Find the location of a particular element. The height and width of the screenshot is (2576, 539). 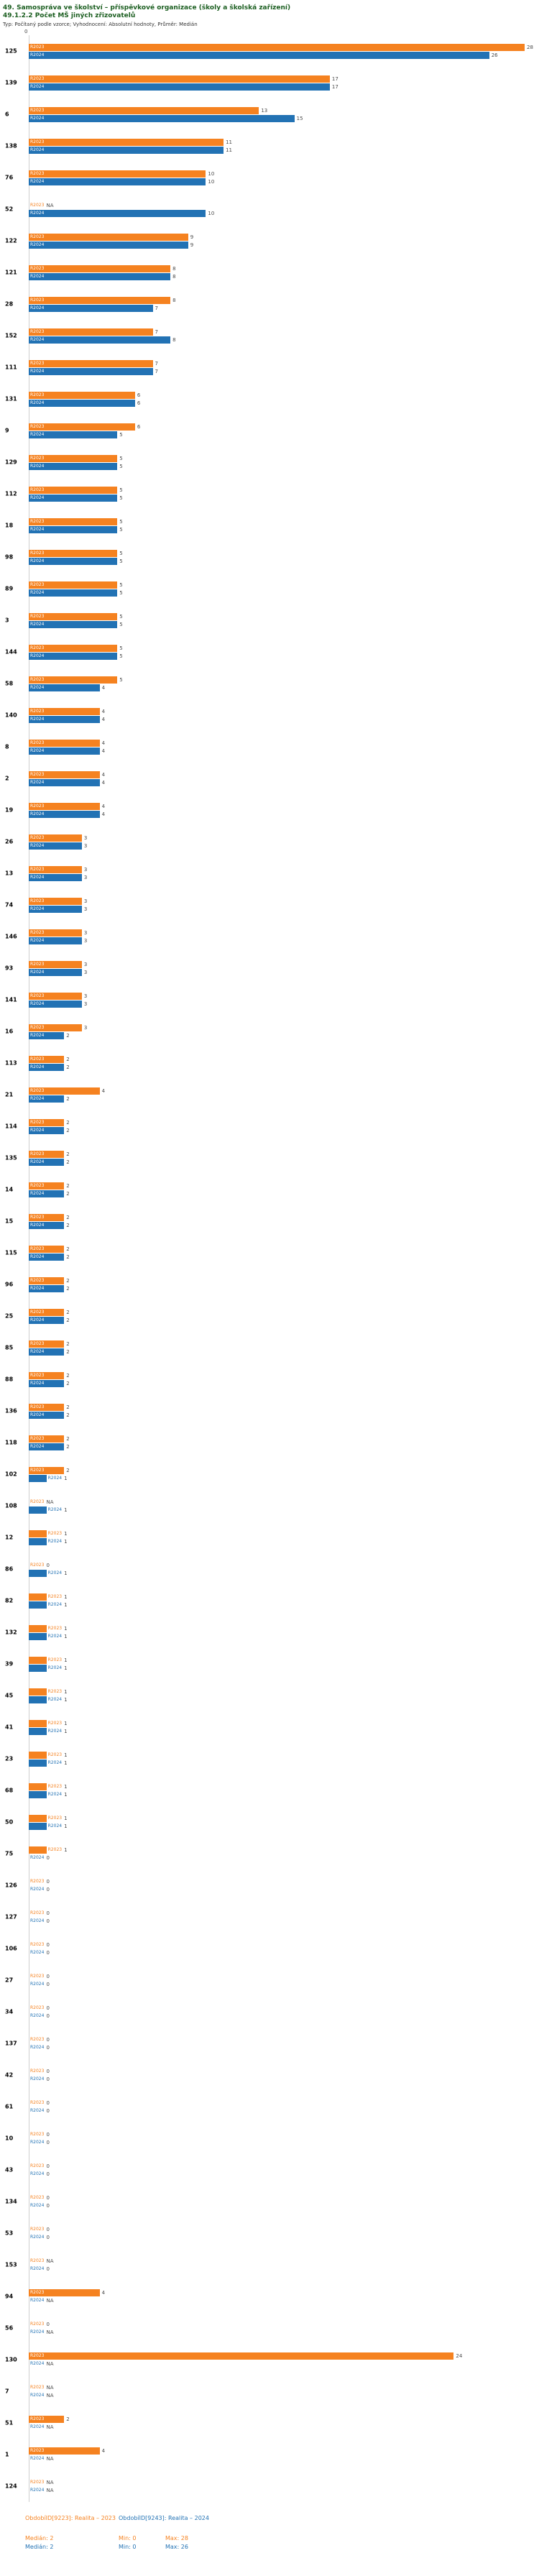

bar-line-r2023: R2023 0 is located at coordinates (284, 1913).